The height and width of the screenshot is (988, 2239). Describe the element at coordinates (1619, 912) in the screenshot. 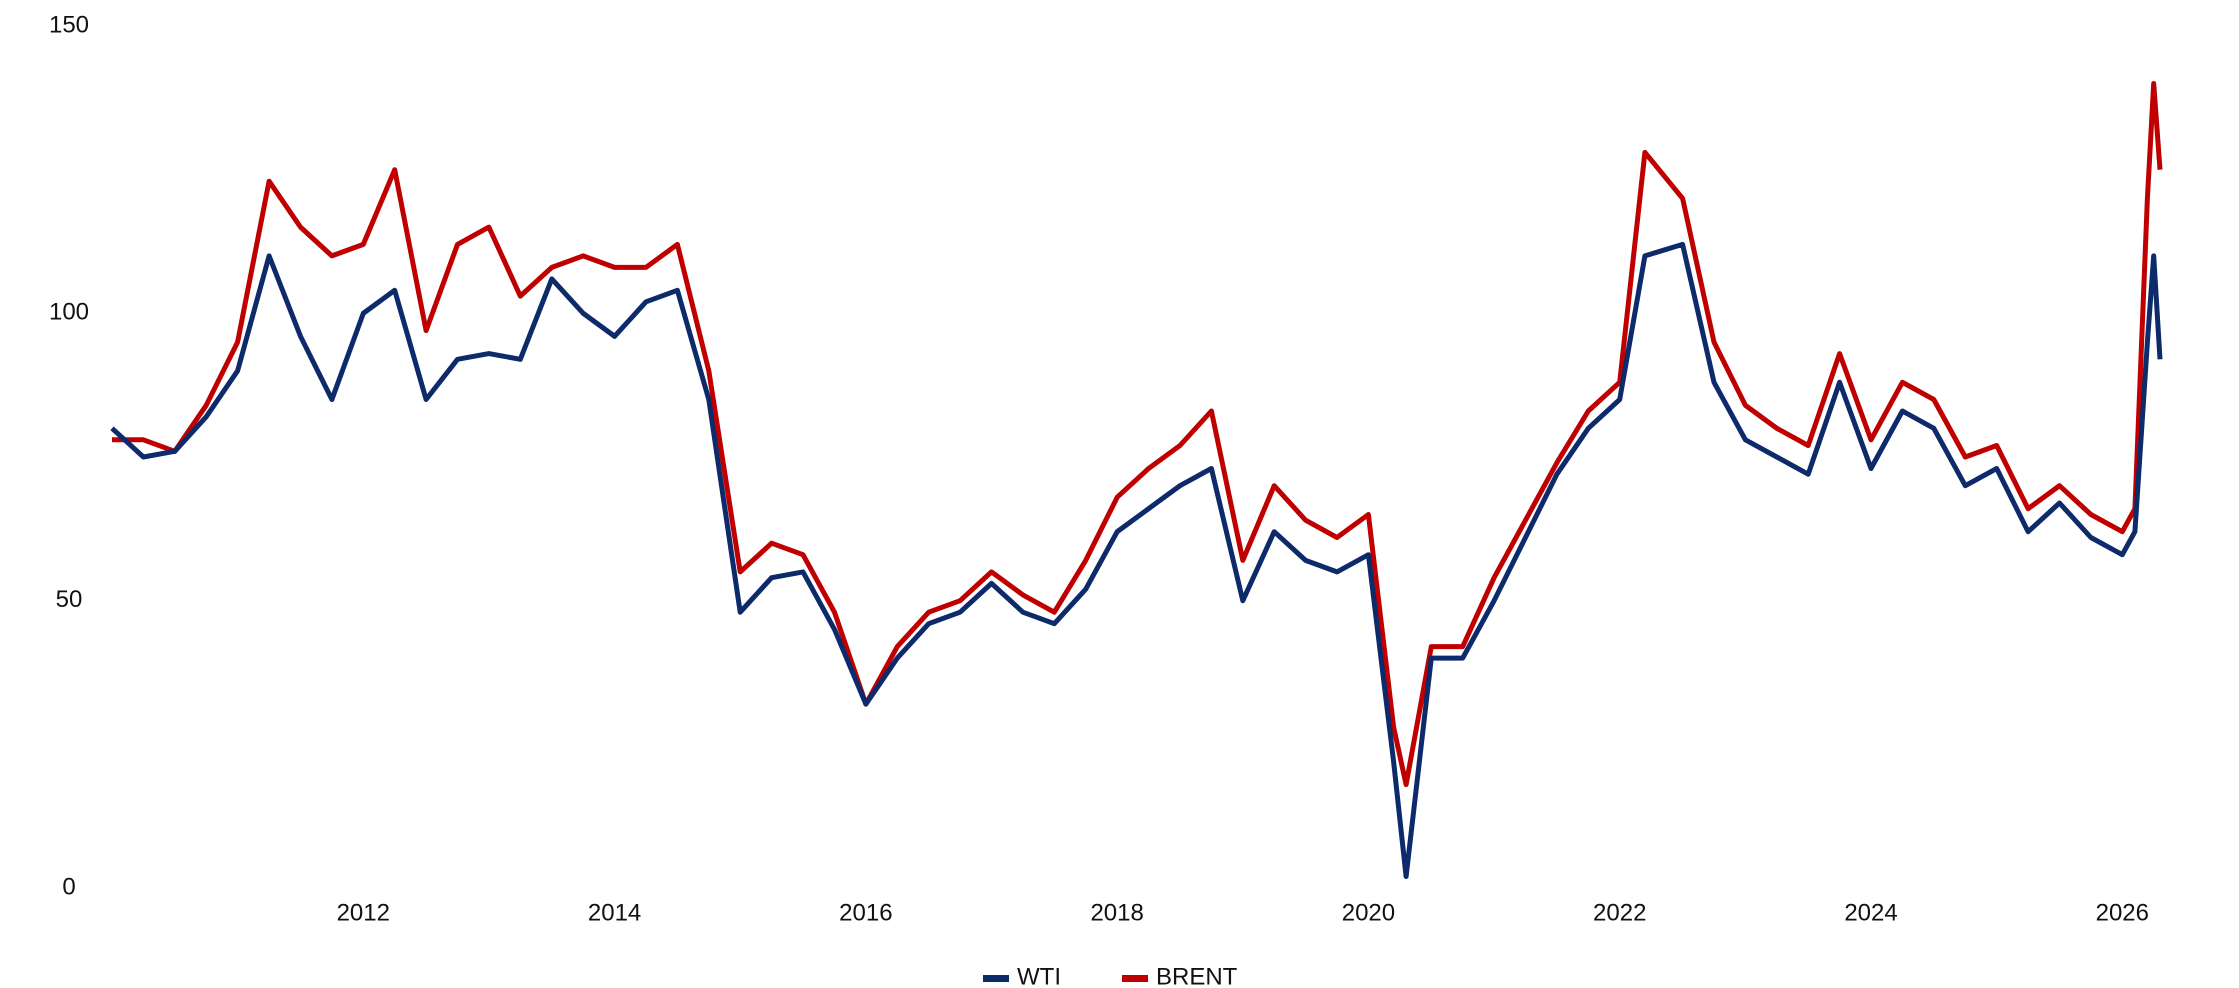

I see `x-tick-label: 2022` at that location.